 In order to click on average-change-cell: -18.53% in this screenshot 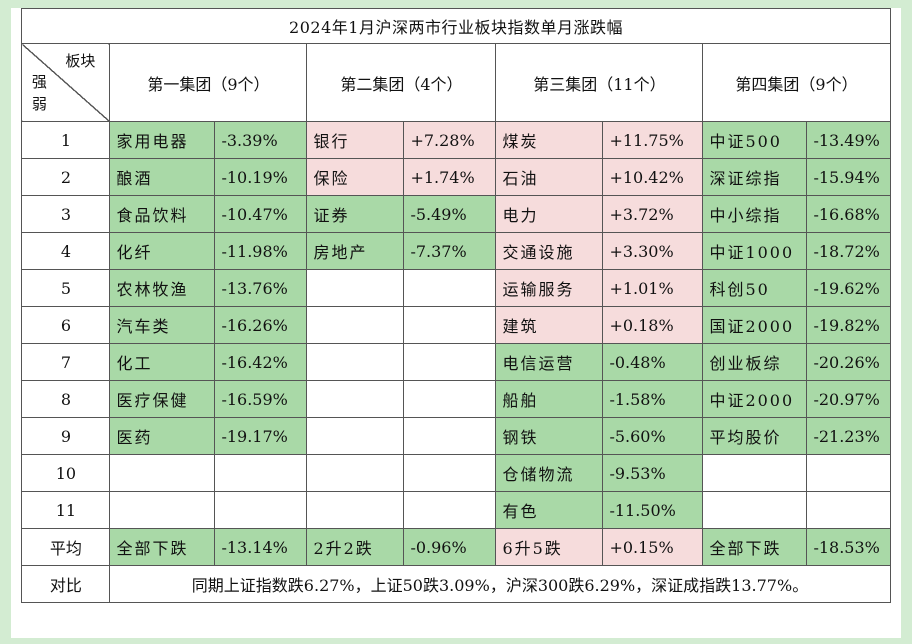, I will do `click(848, 547)`.